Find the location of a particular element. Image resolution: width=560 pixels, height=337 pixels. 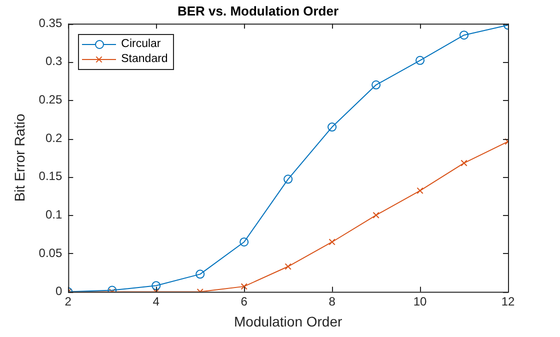

y-tick-label: 0.1 is located at coordinates (53, 214).